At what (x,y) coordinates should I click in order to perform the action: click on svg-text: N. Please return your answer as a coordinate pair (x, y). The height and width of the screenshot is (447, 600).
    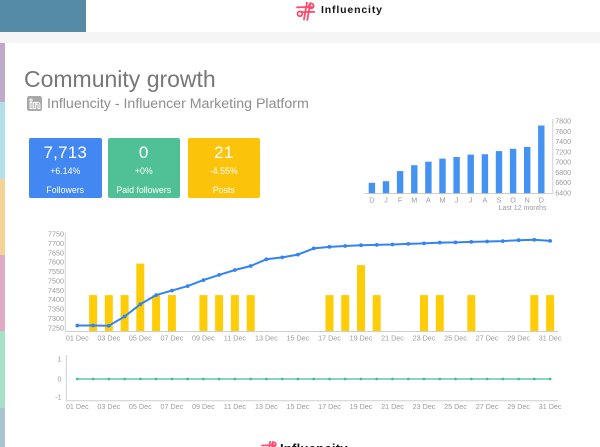
    Looking at the image, I should click on (527, 200).